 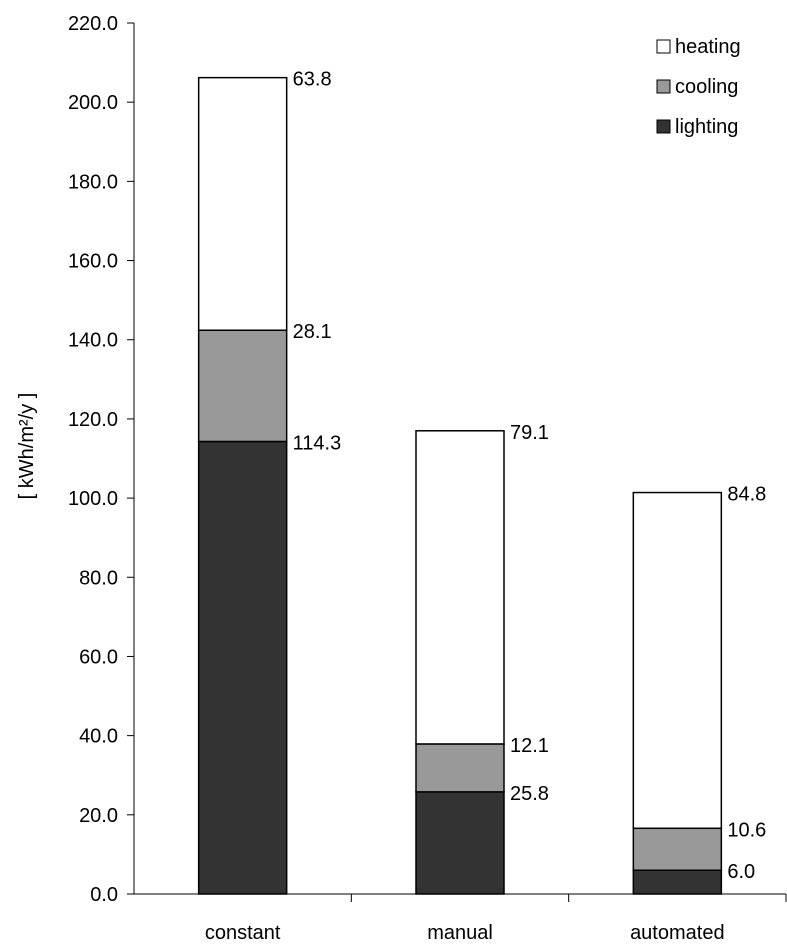 I want to click on x-tick-label: constant, so click(x=243, y=933).